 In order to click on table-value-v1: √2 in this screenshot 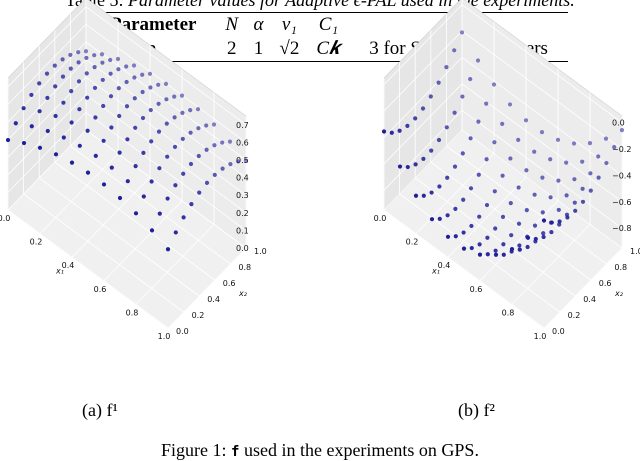, I will do `click(289, 48)`.